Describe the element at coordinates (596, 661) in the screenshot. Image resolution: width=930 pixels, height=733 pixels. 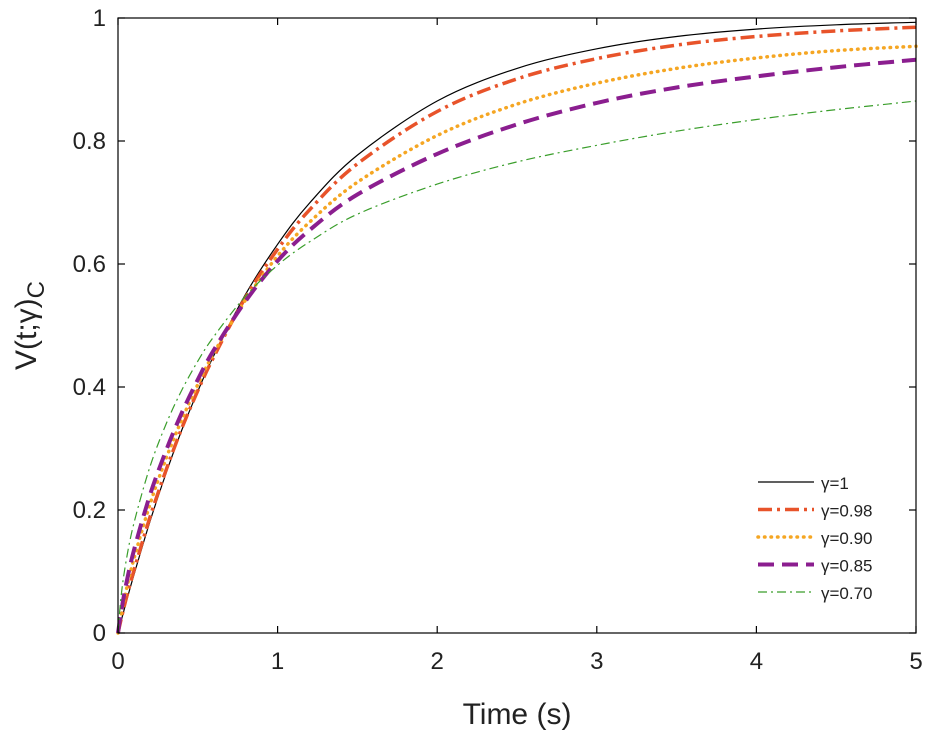
I see `x-tick-label: 3` at that location.